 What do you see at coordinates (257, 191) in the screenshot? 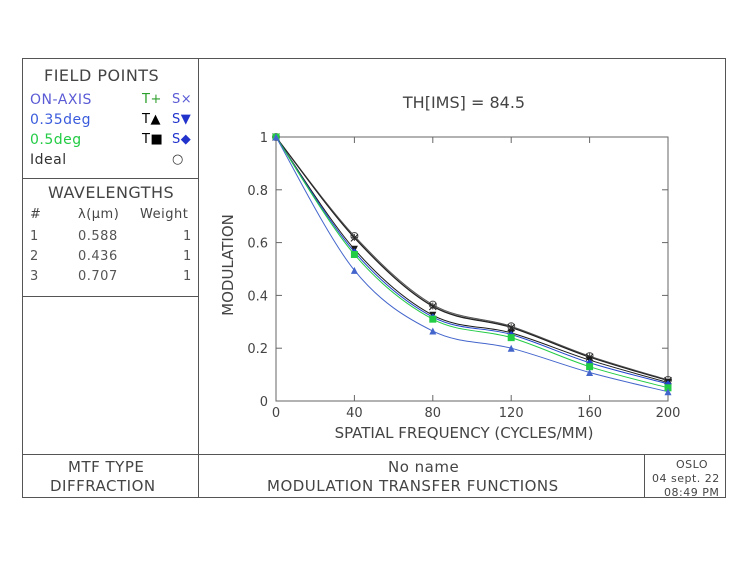
I see `y-tick-label: 0.8` at bounding box center [257, 191].